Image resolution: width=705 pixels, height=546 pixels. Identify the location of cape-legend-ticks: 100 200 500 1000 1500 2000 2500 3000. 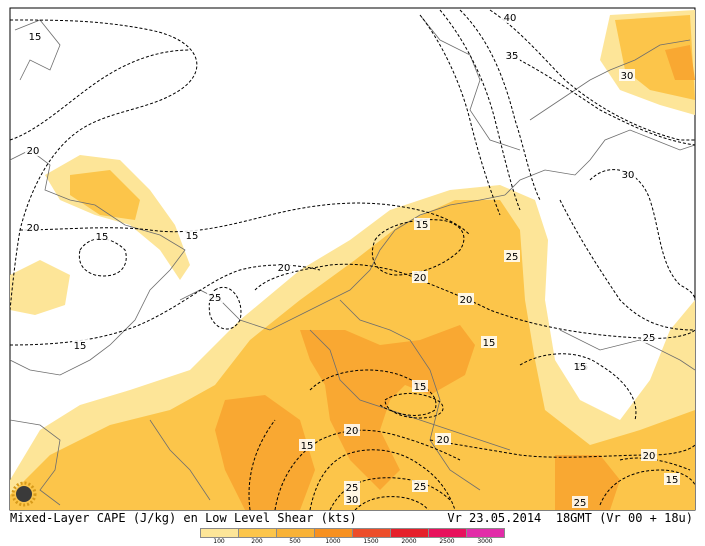
(360, 542).